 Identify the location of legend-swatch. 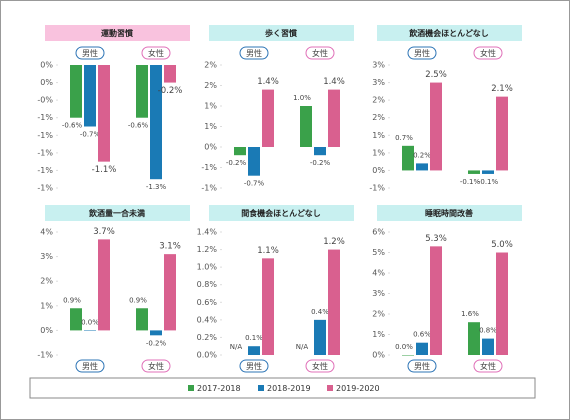
(330, 388).